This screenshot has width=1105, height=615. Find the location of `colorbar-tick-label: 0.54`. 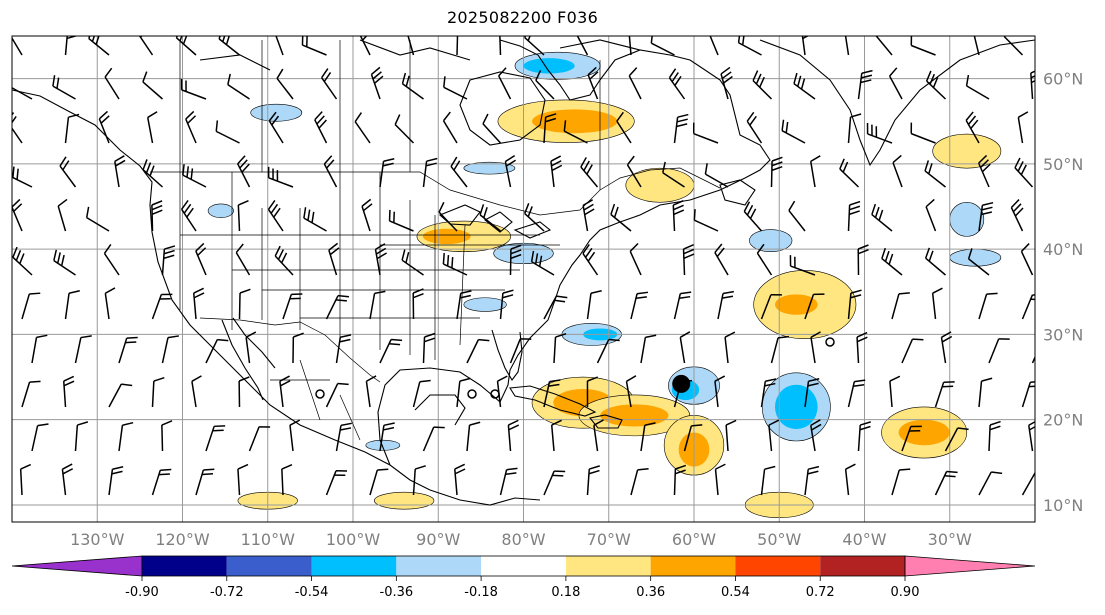

colorbar-tick-label: 0.54 is located at coordinates (735, 592).